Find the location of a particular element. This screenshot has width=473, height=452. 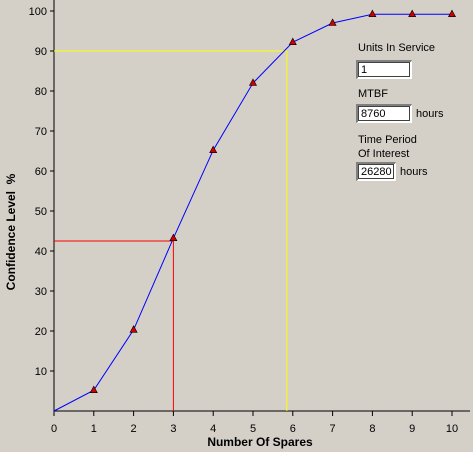

x-tick-label: 1 is located at coordinates (94, 429).